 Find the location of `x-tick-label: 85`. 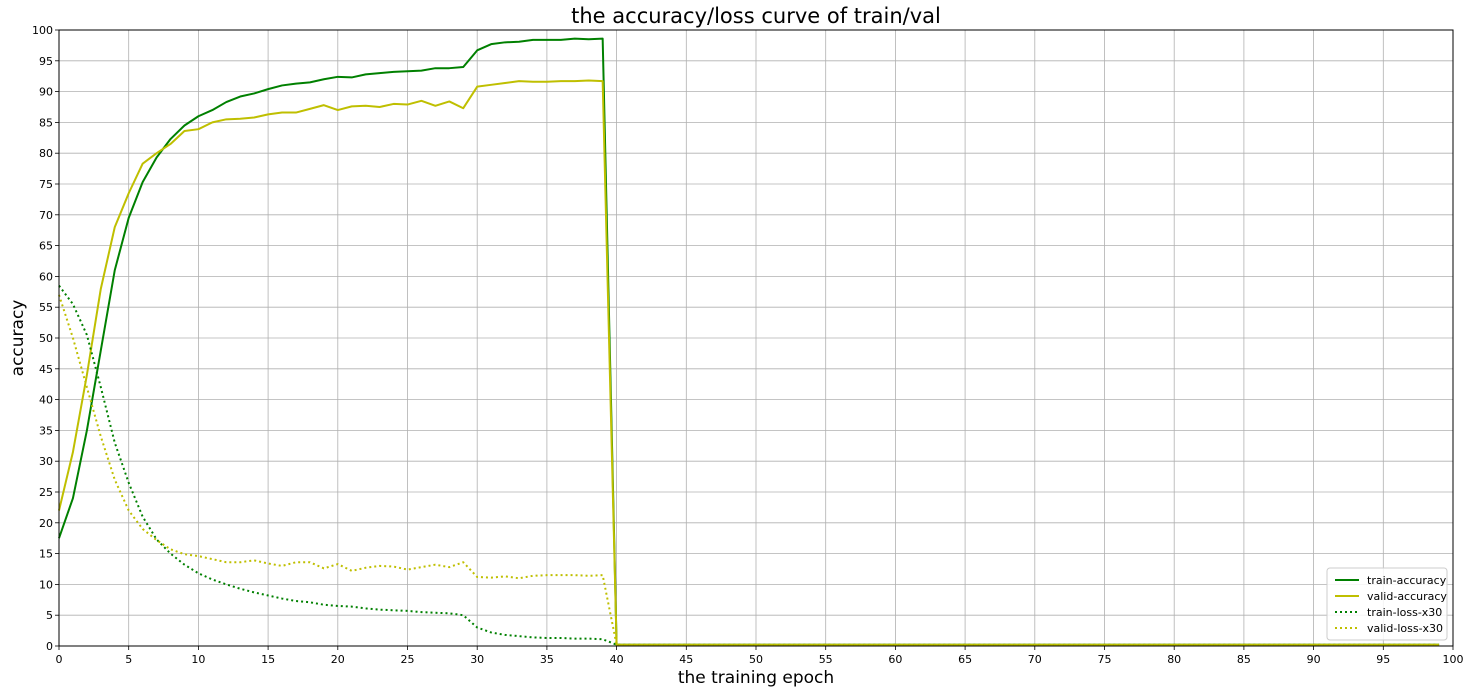

x-tick-label: 85 is located at coordinates (1244, 659).